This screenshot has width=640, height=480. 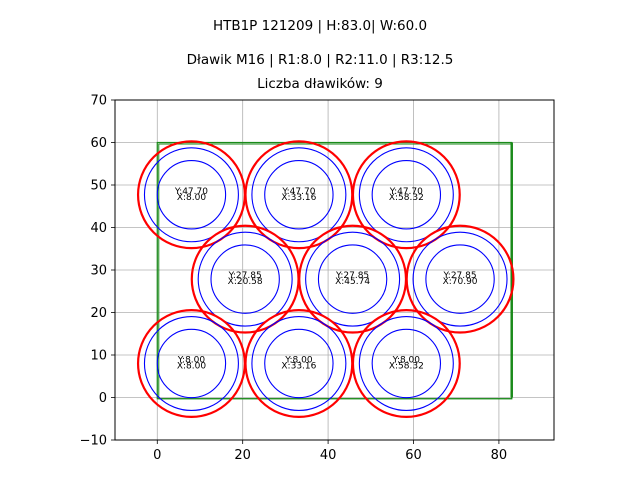 What do you see at coordinates (320, 60) in the screenshot?
I see `chart-subtitle: Dławik M16 | R1:8.0 | R2:11.0 | R3:12.5` at bounding box center [320, 60].